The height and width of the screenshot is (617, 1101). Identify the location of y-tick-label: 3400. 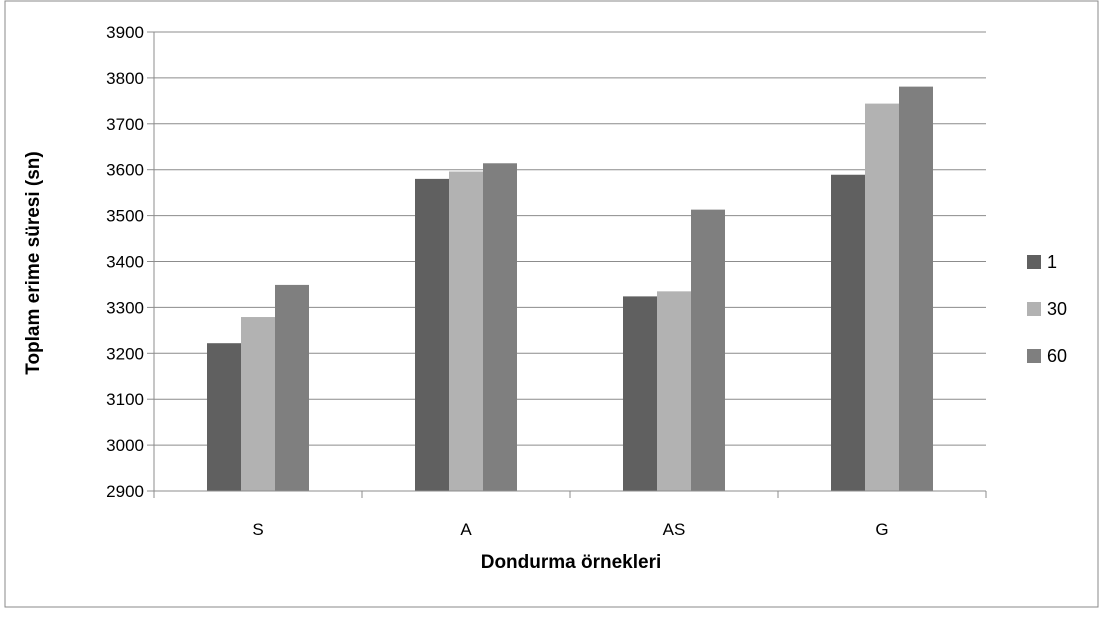
(125, 262).